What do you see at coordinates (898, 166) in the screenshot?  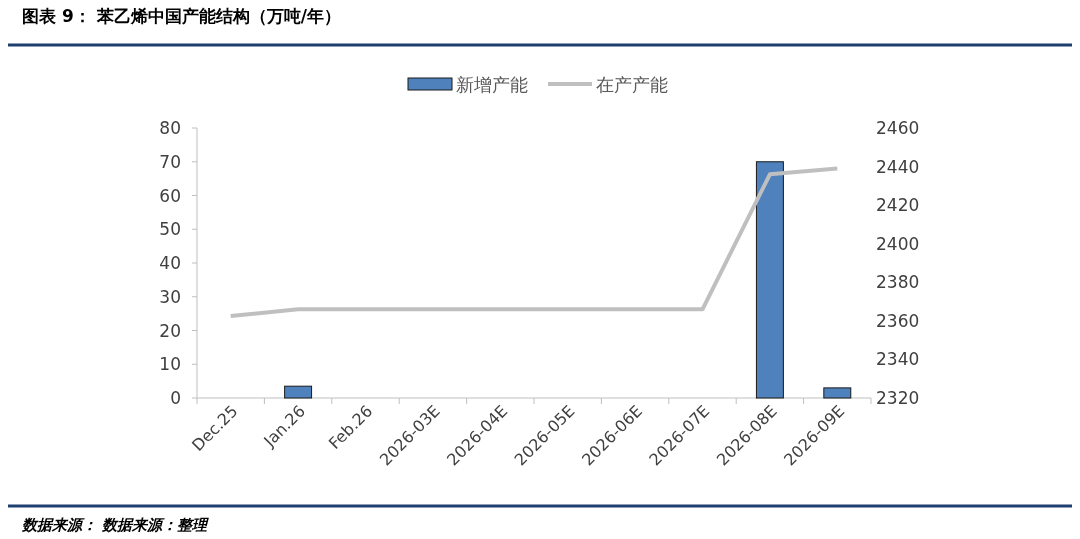 I see `y2-tick-label: 2440` at bounding box center [898, 166].